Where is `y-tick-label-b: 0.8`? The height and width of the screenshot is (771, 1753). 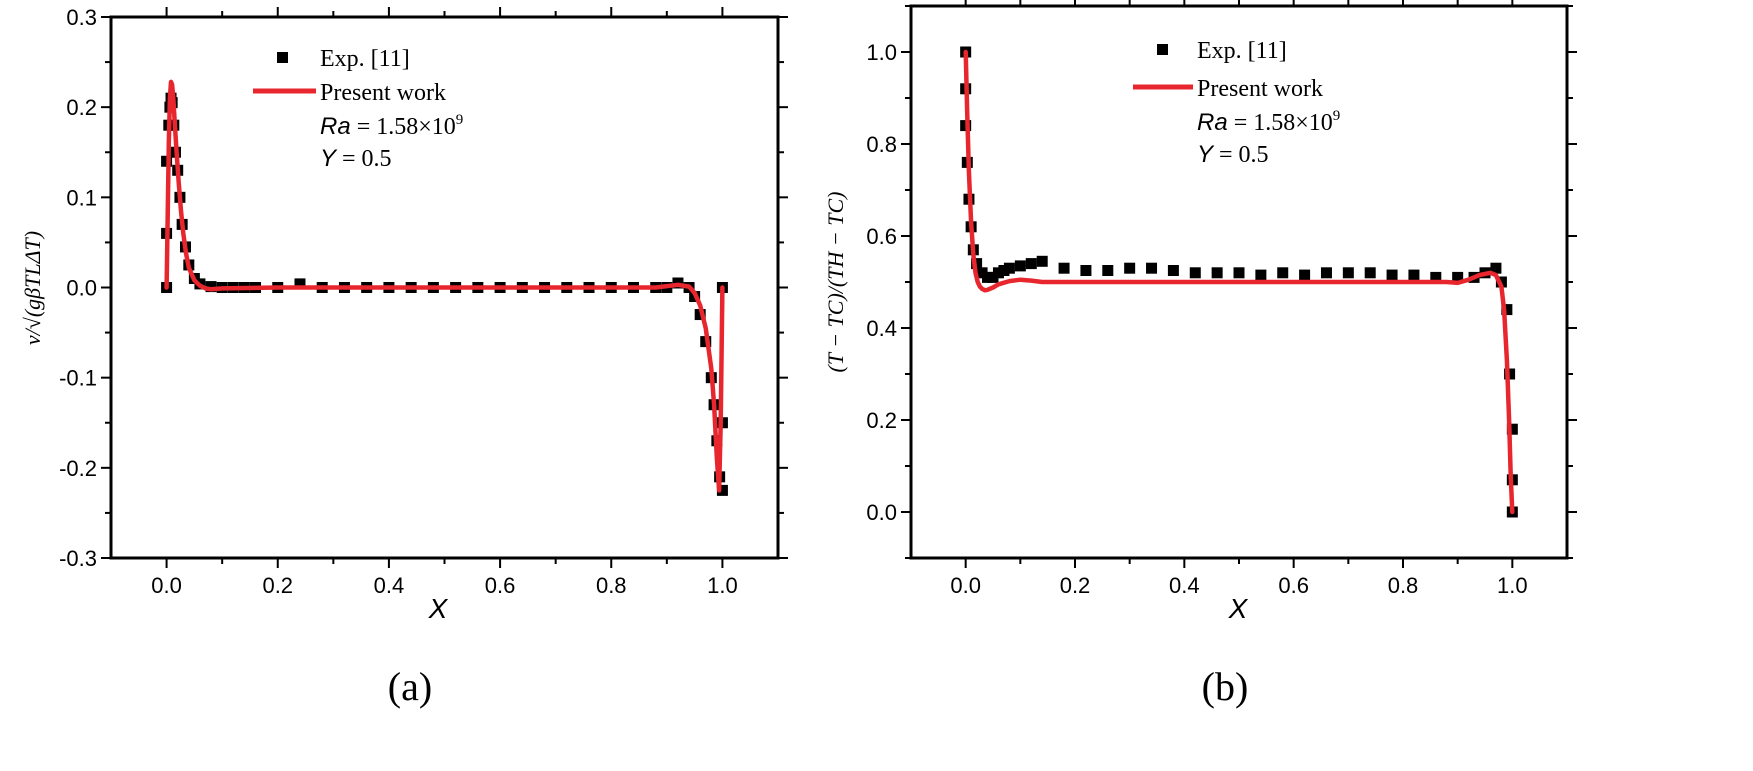 y-tick-label-b: 0.8 is located at coordinates (881, 144).